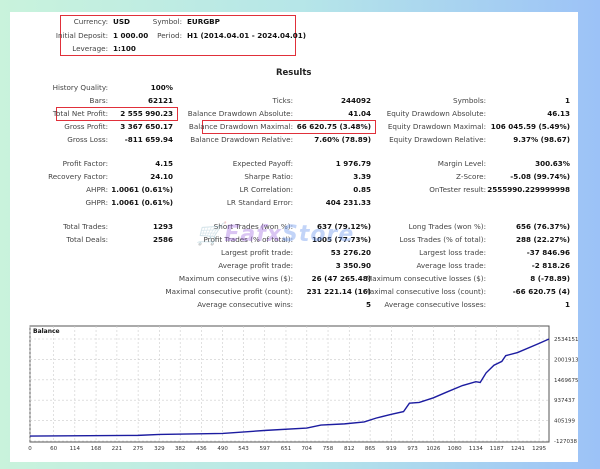  Describe the element at coordinates (294, 73) in the screenshot. I see `results-title: Results` at that location.